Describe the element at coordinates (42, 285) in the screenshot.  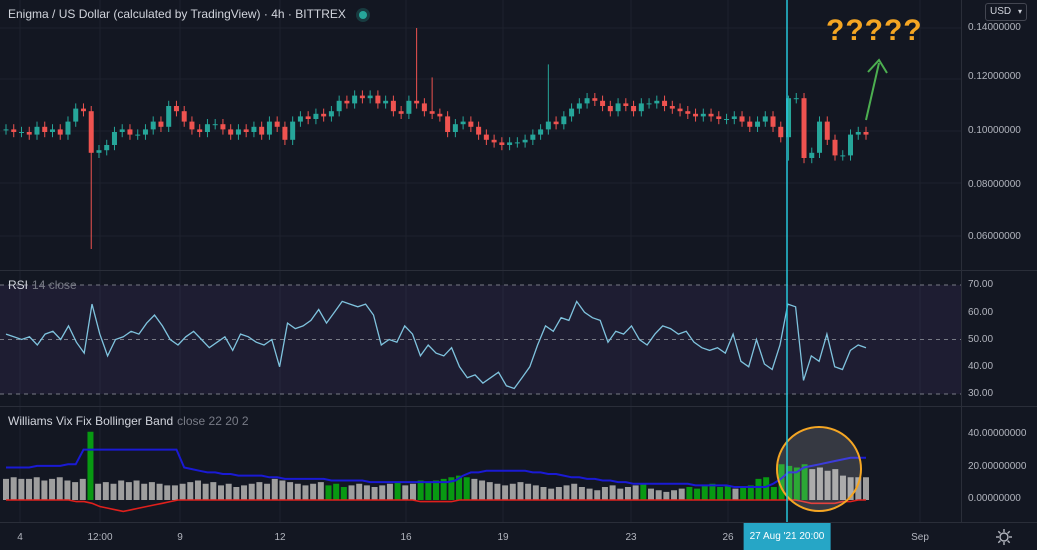
I see `rsi-legend: RSI 14 close` at that location.